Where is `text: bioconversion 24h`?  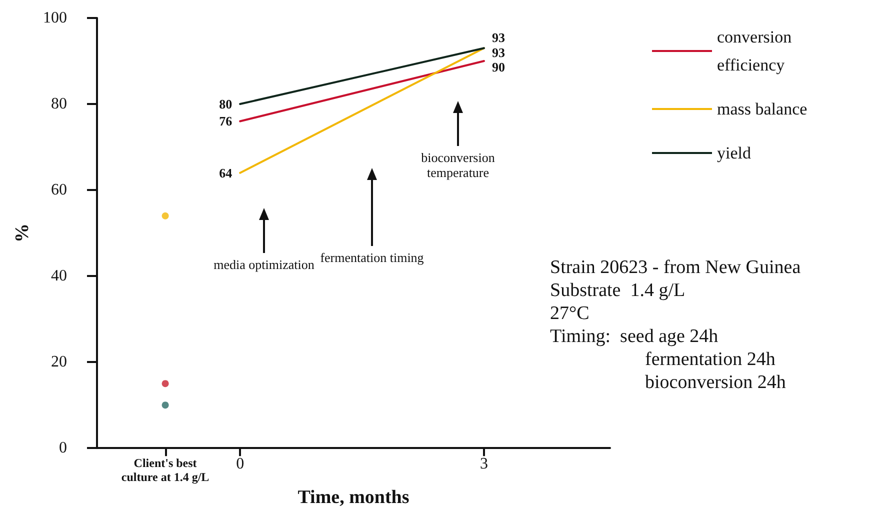 text: bioconversion 24h is located at coordinates (715, 382).